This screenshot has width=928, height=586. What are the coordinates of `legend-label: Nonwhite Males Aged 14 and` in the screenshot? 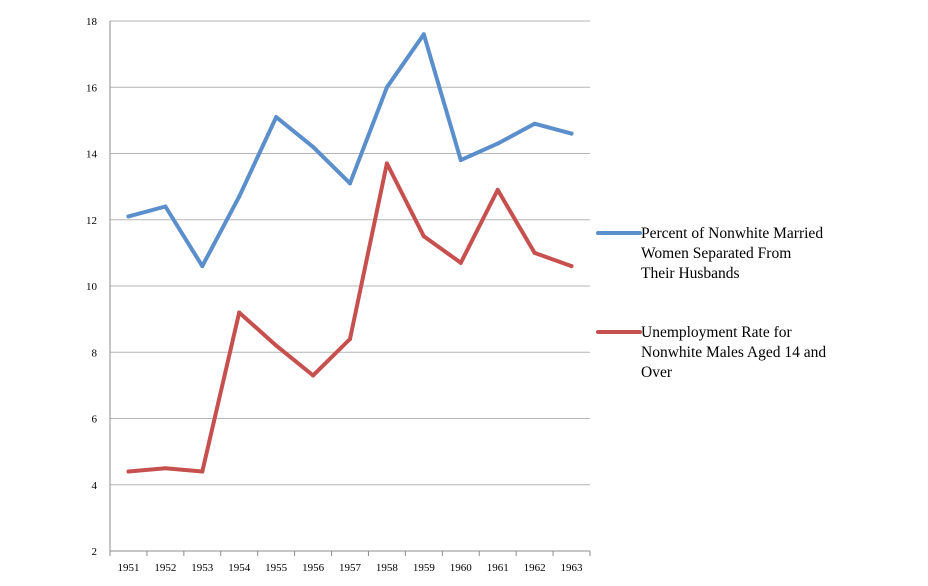 It's located at (733, 352).